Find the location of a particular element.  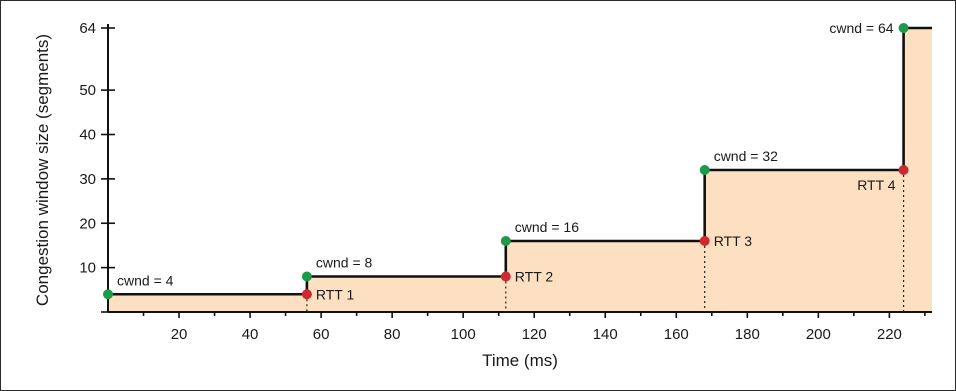

x-tick-label: 140 is located at coordinates (605, 334).